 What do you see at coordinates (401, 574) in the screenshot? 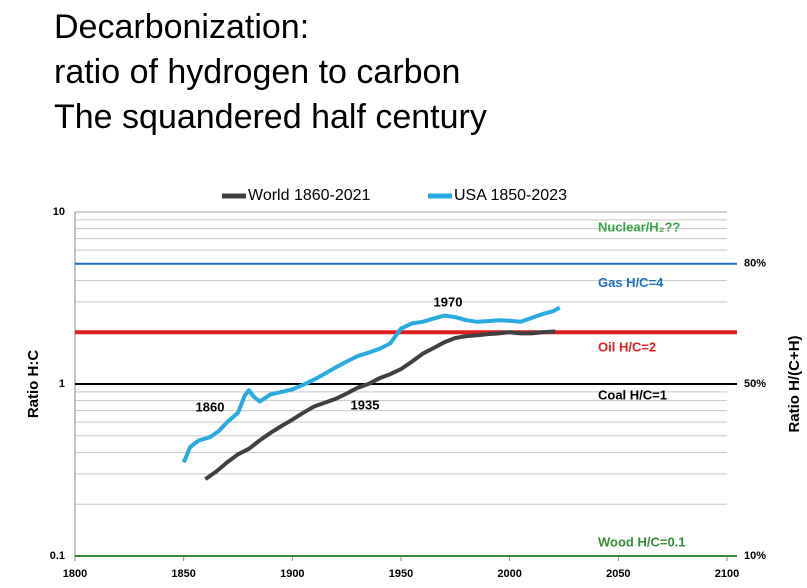
I see `x-tick-label: 1950` at bounding box center [401, 574].